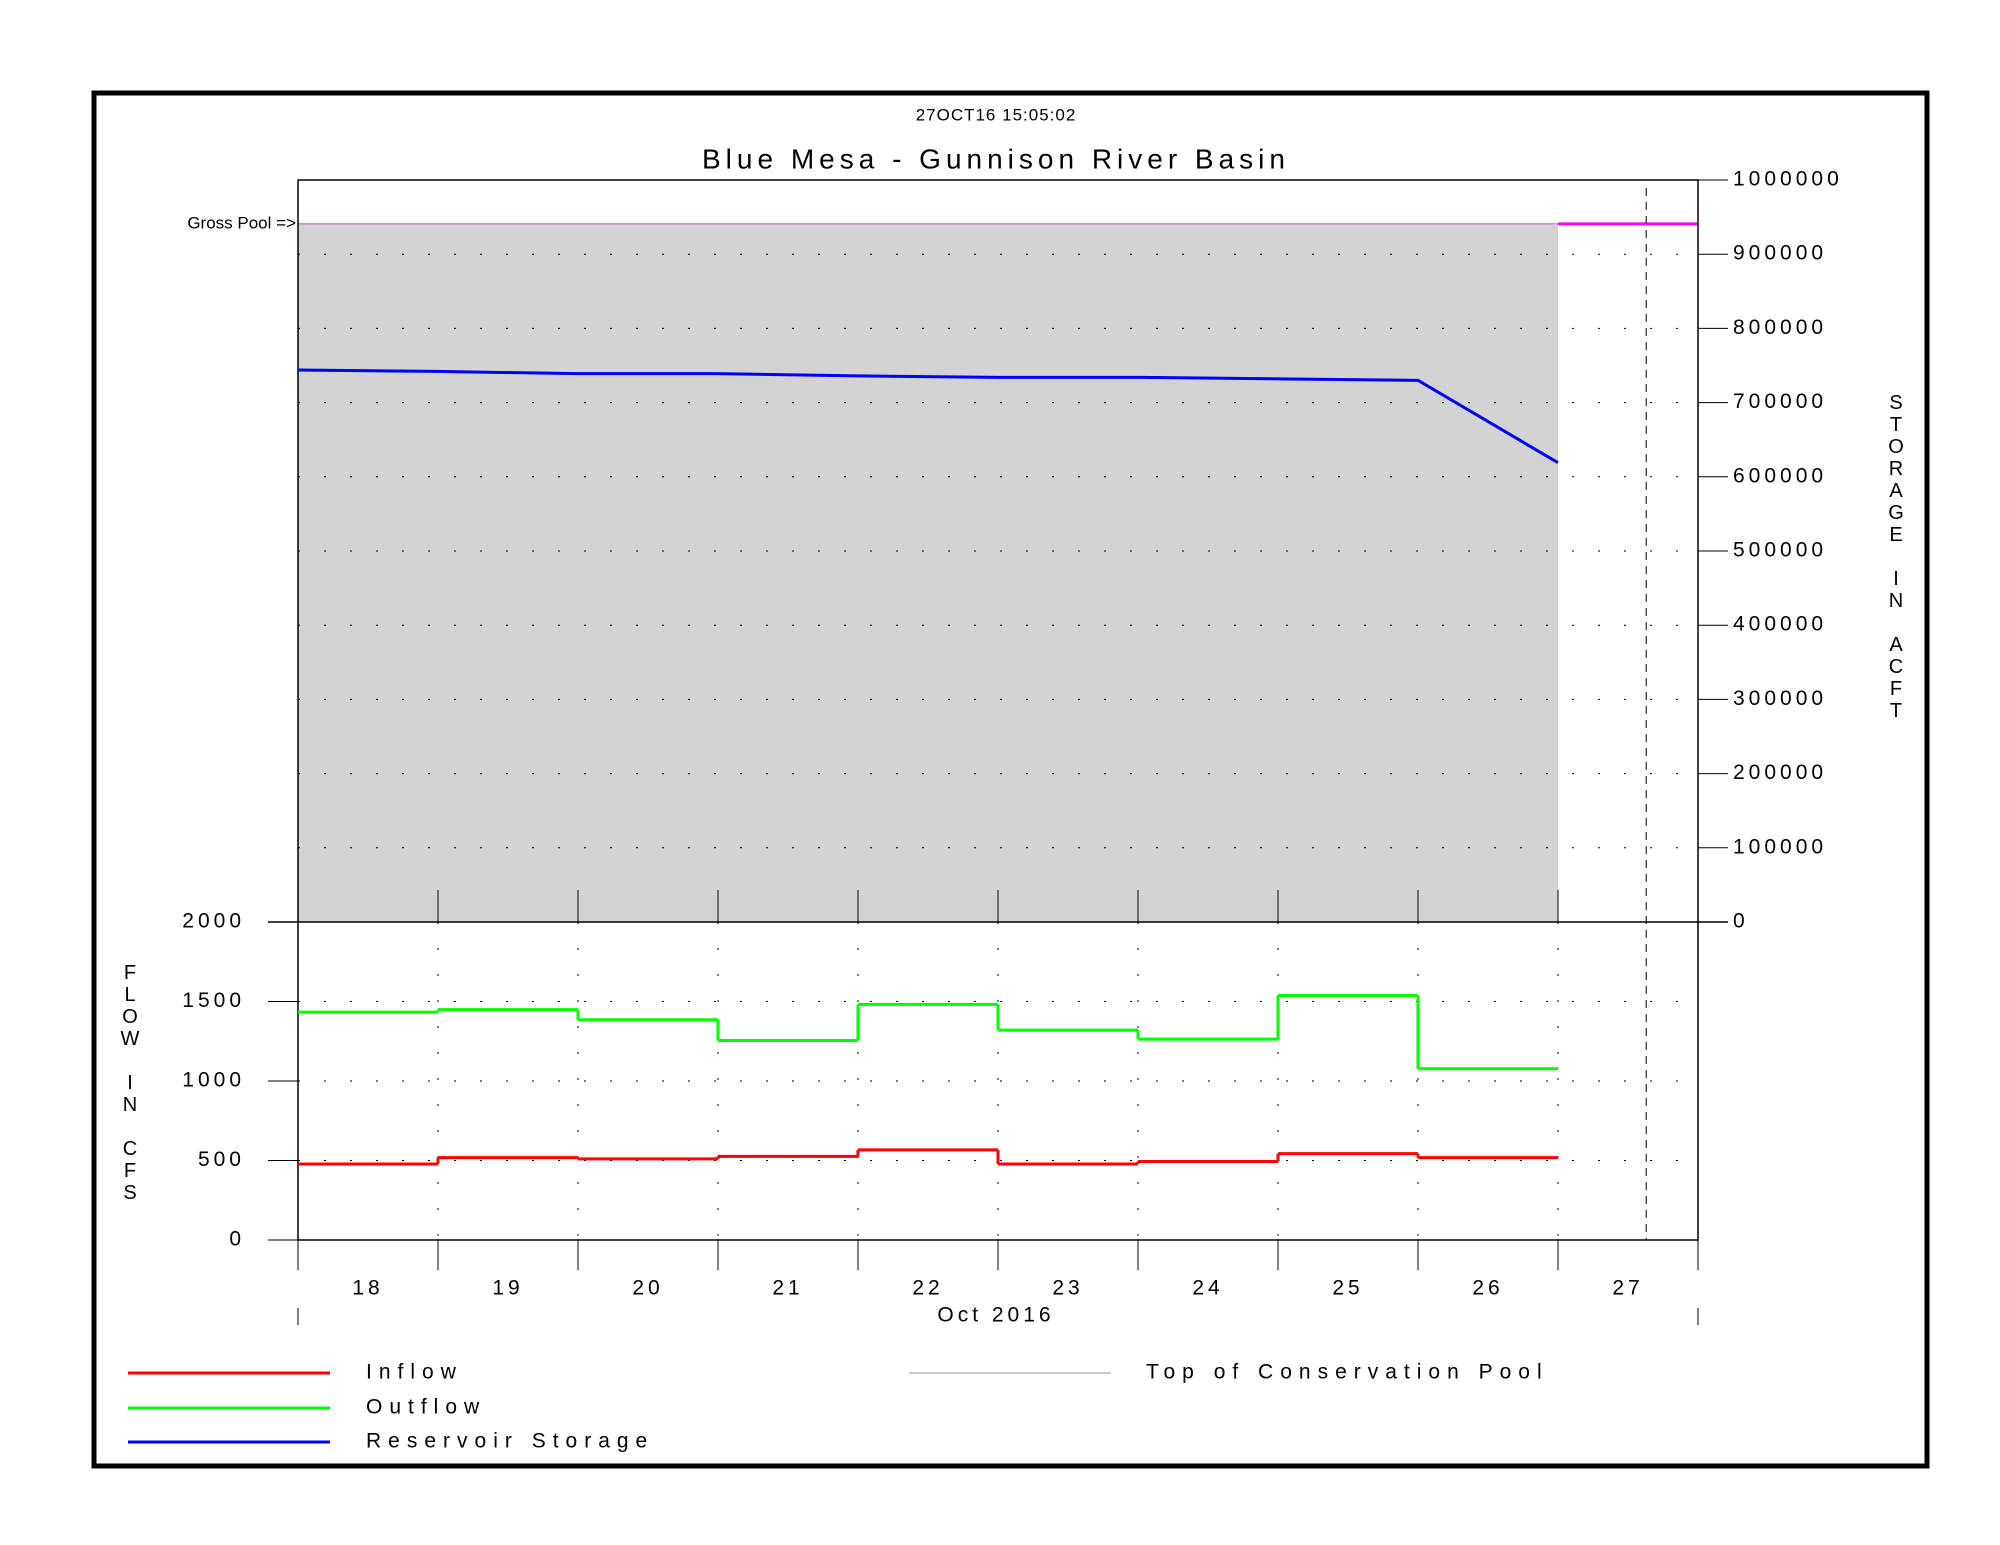  I want to click on y-tick-label: 500, so click(221, 1159).